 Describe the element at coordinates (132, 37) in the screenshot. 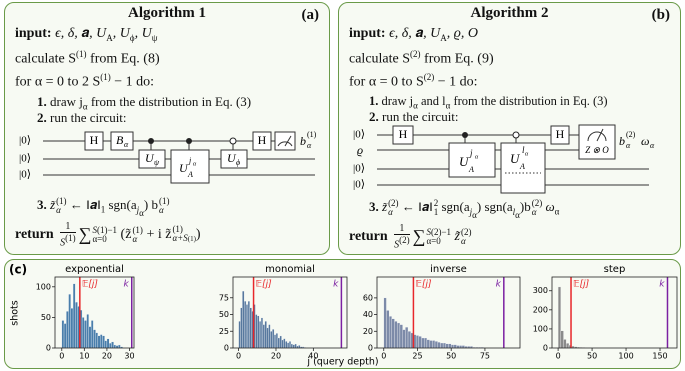

I see `text-part: ϕ` at that location.